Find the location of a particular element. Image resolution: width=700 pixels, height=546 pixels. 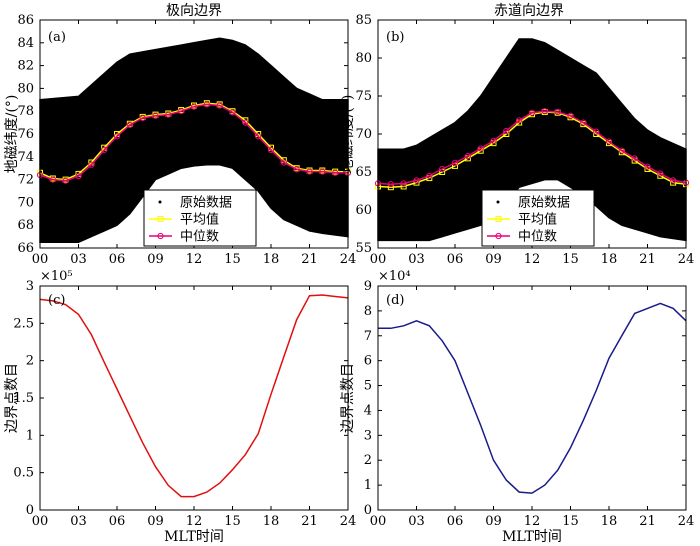

series-group-b is located at coordinates (532, 149).